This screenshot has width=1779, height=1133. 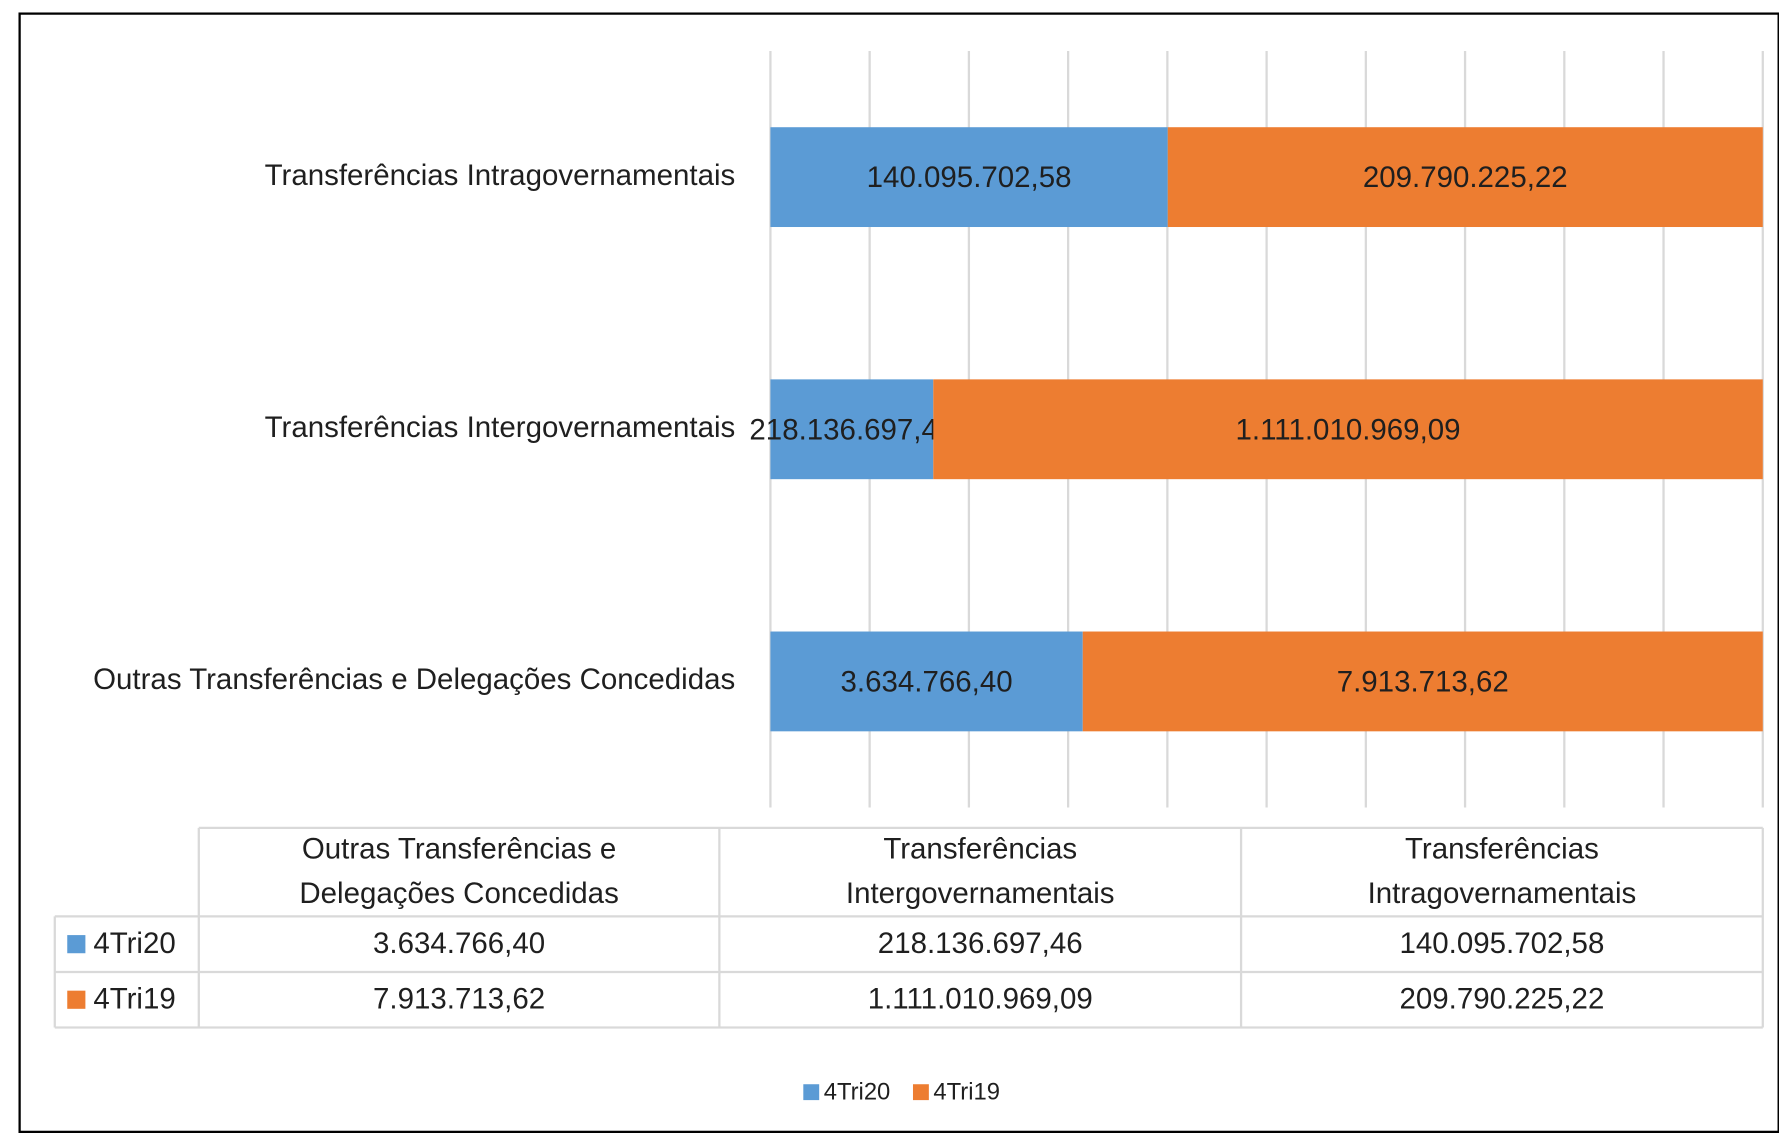 What do you see at coordinates (459, 943) in the screenshot?
I see `table-cell: 3.634.766,40` at bounding box center [459, 943].